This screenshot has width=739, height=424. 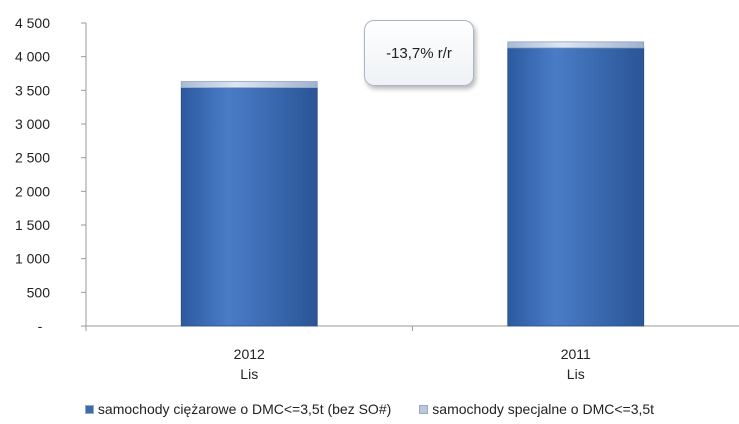 I want to click on change-annotation-text: -13,7% r/r, so click(x=419, y=53).